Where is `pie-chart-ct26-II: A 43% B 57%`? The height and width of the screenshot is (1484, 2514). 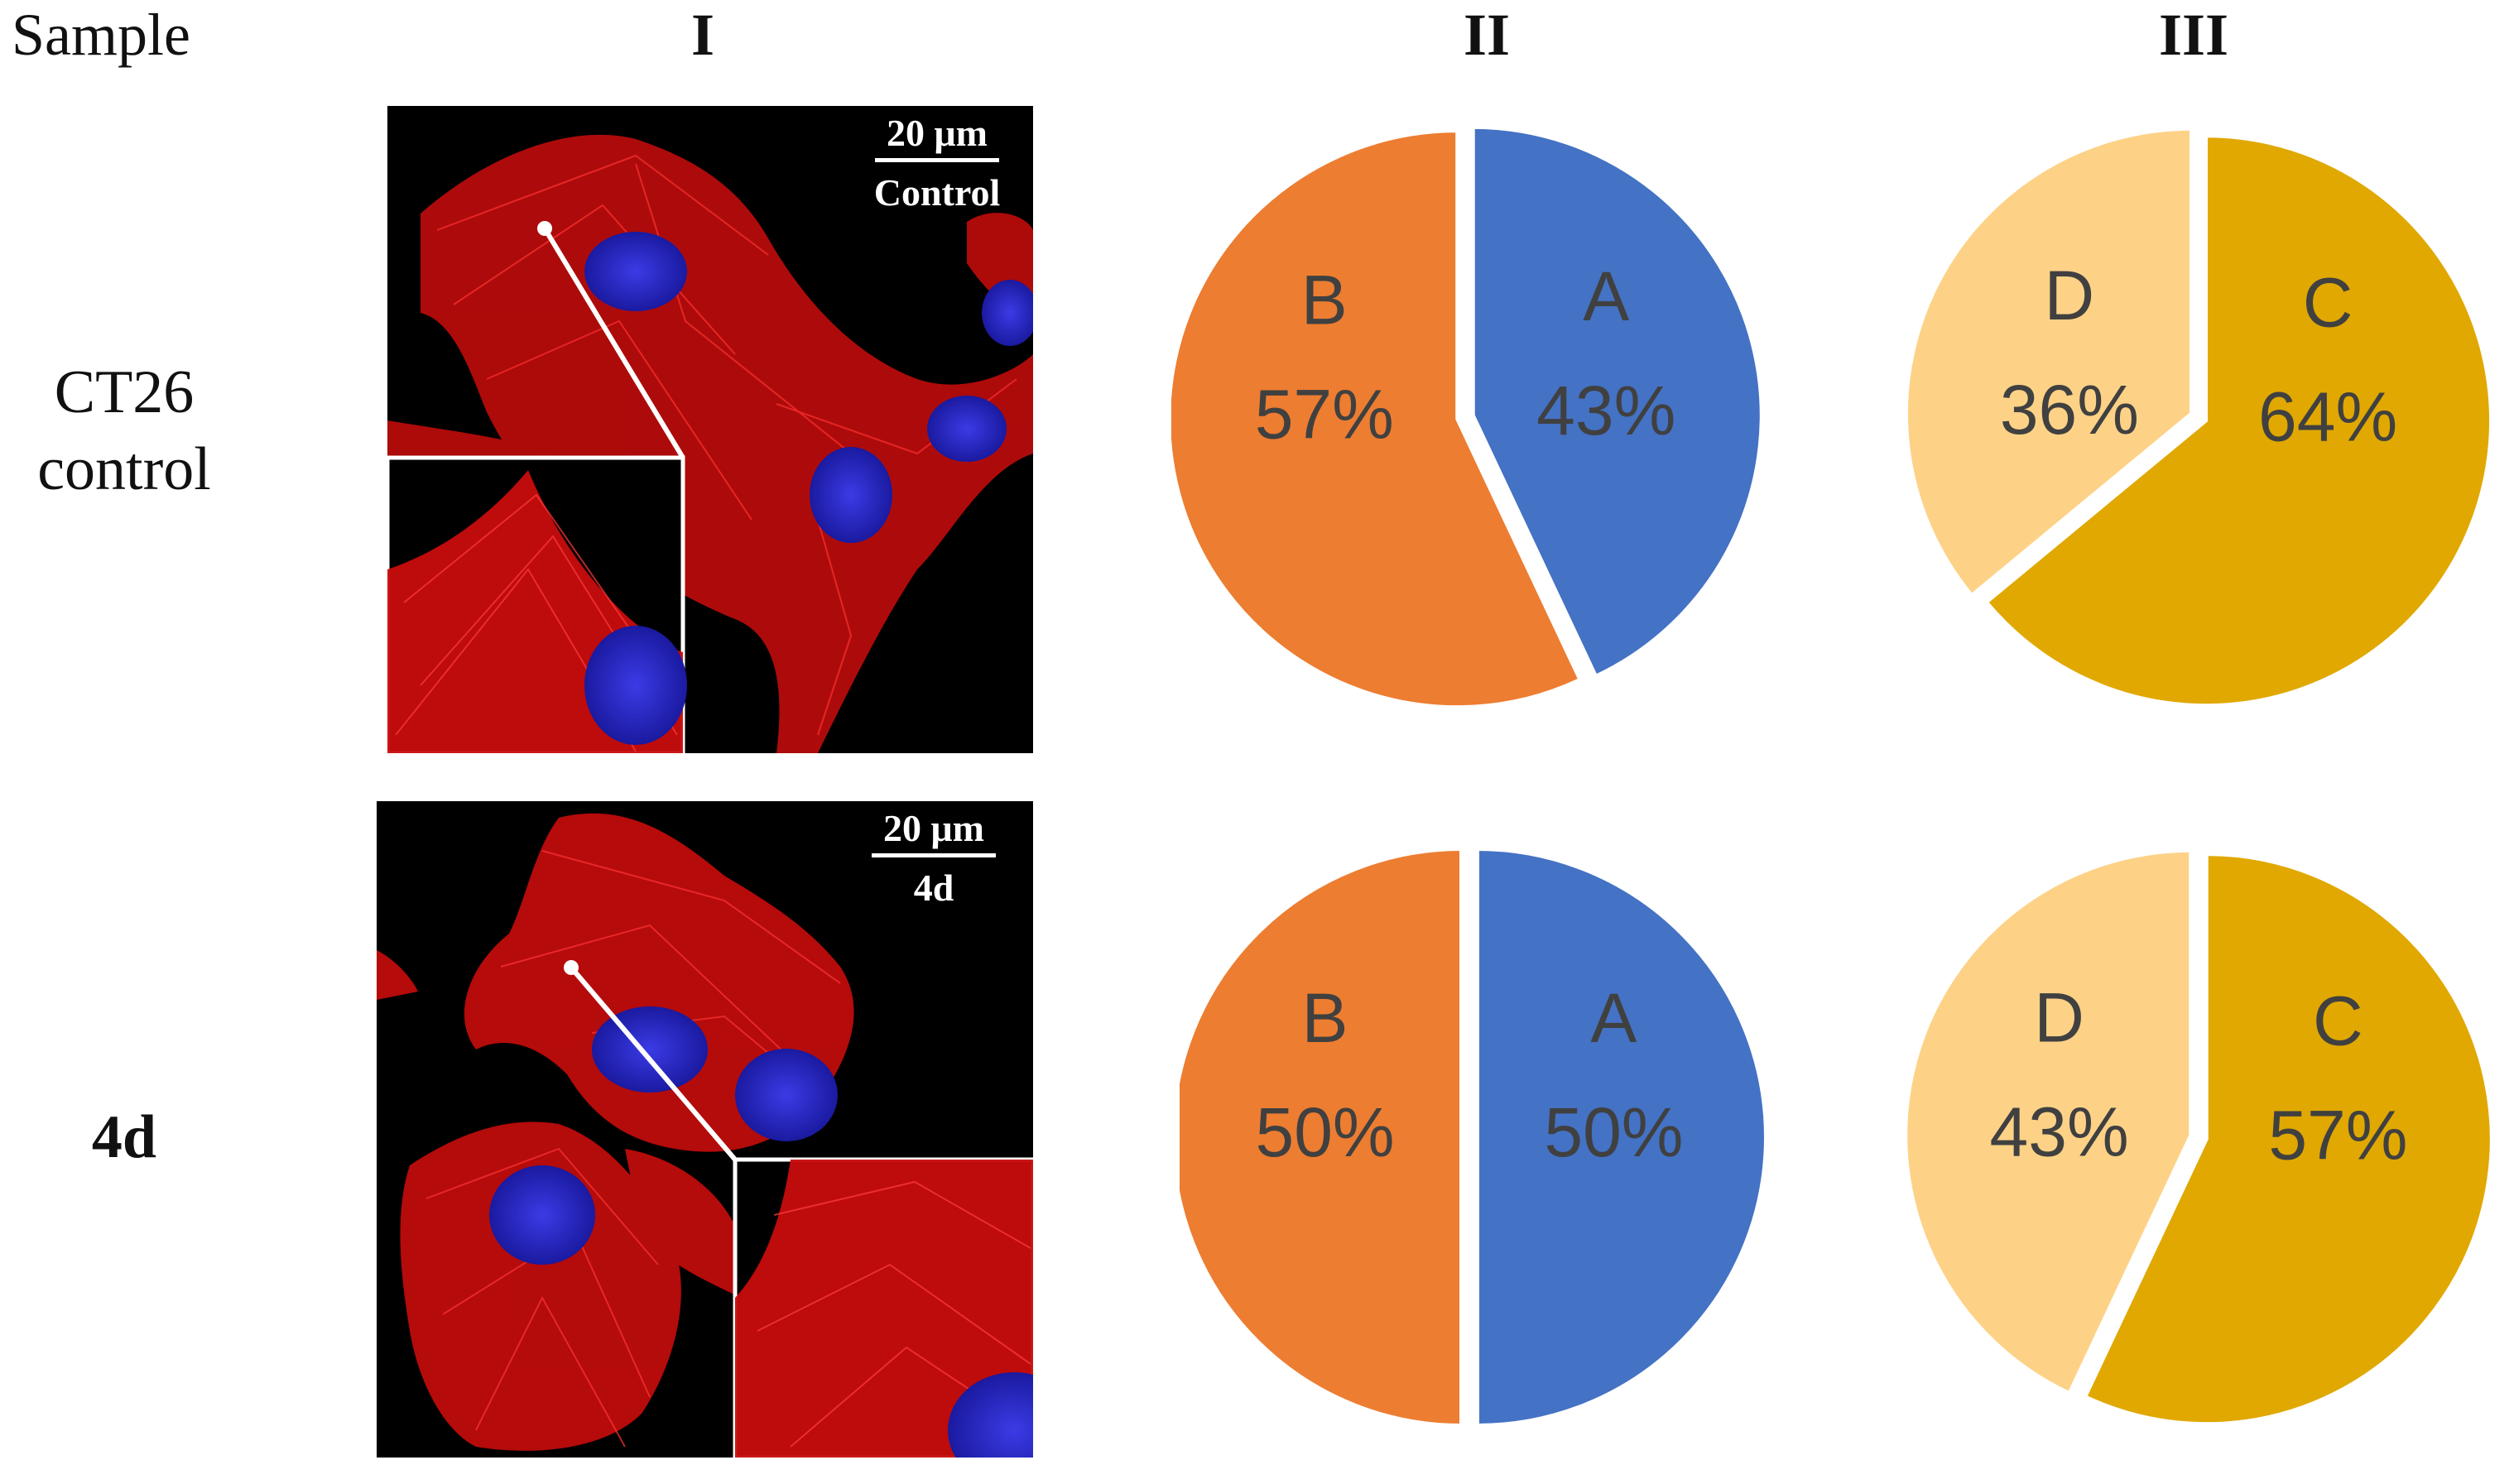 pie-chart-ct26-II: A 43% B 57% is located at coordinates (1467, 417).